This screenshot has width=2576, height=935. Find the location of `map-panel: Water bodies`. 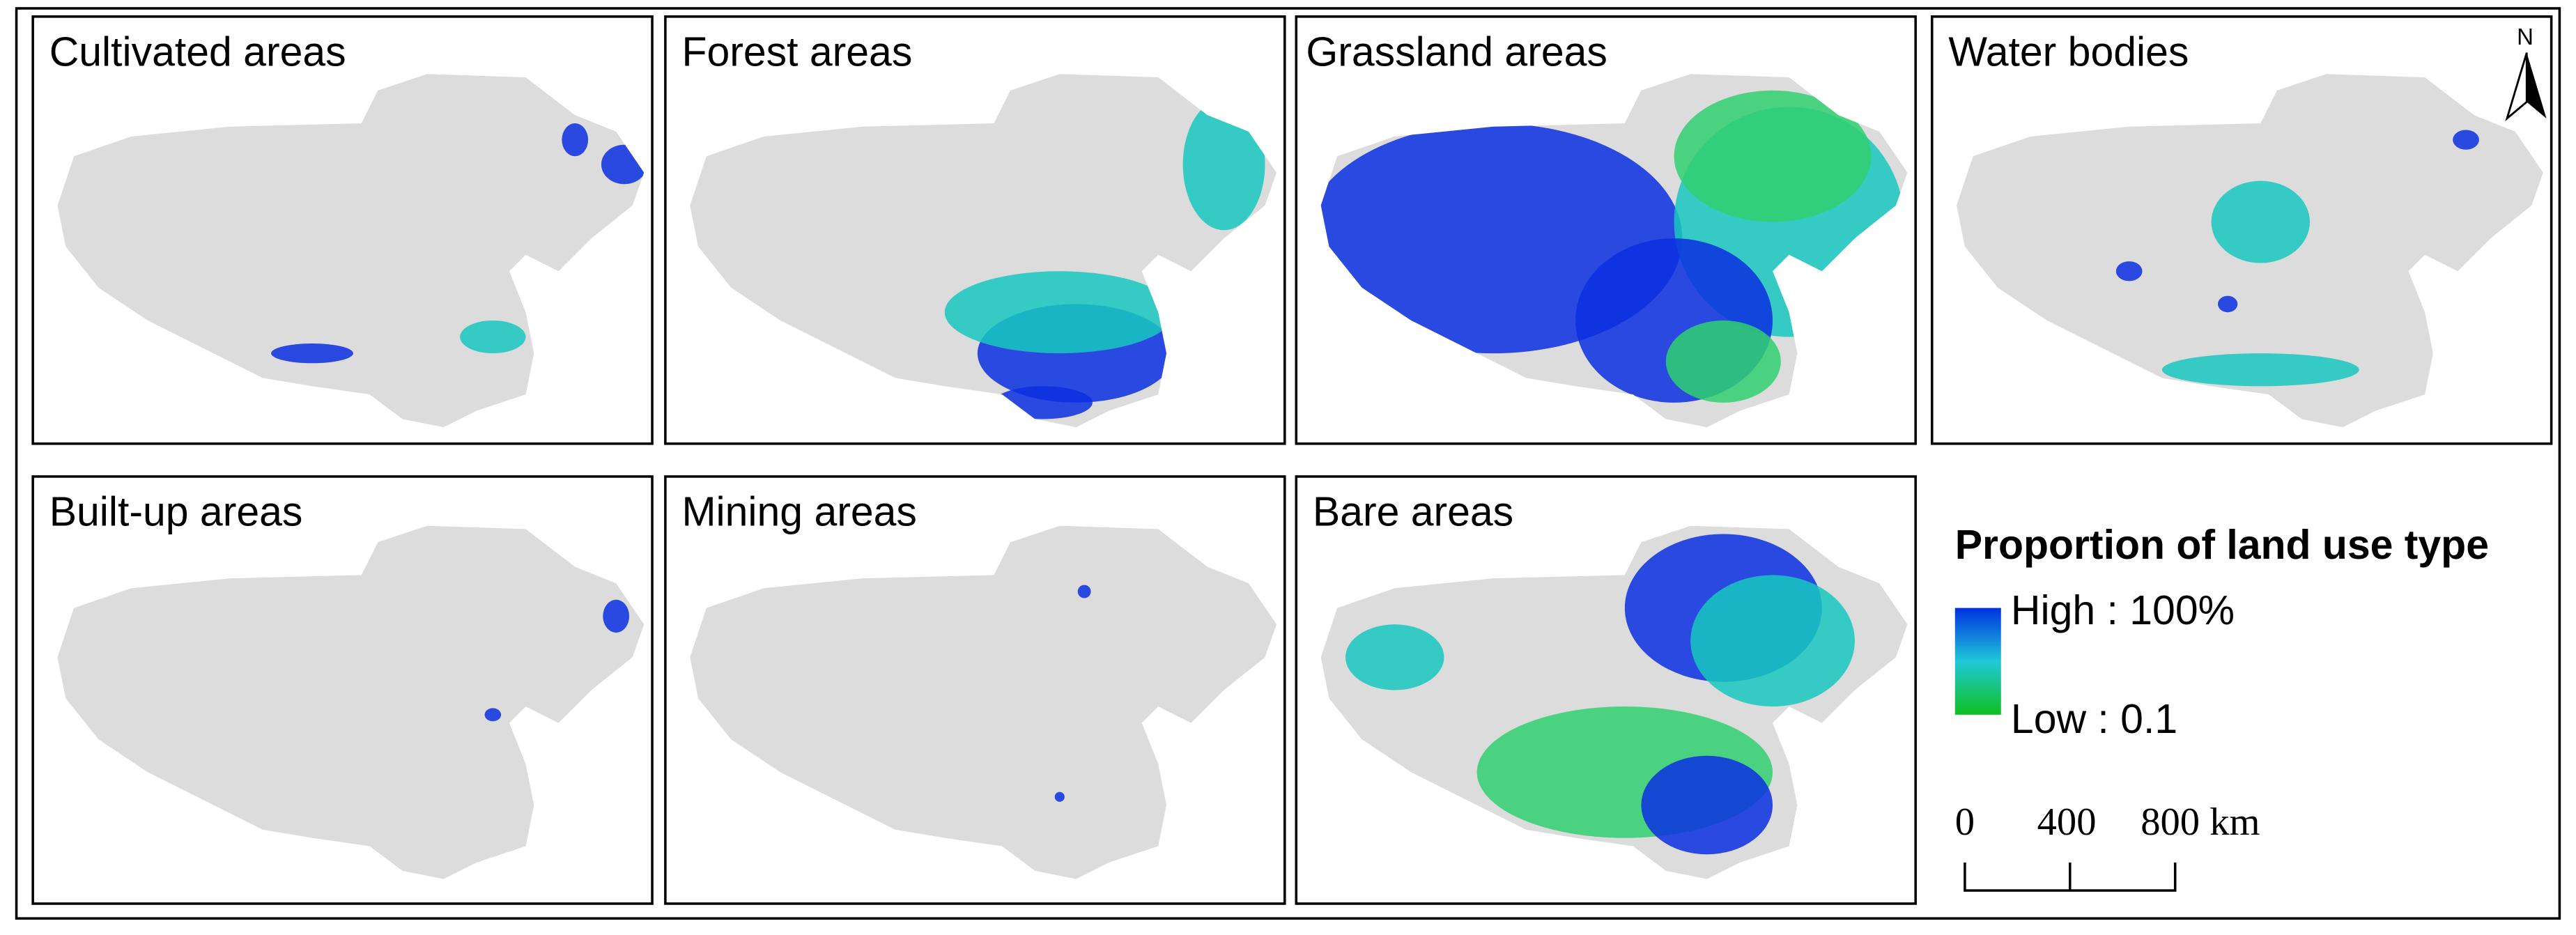

map-panel: Water bodies is located at coordinates (2241, 230).